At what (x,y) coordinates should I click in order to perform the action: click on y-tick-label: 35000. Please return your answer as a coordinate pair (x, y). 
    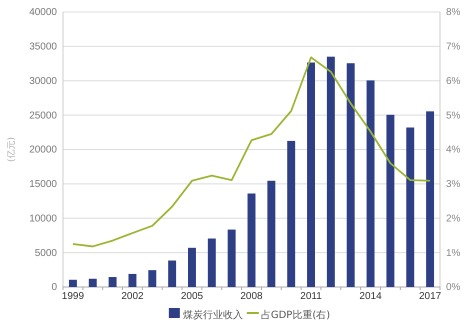
    Looking at the image, I should click on (43, 47).